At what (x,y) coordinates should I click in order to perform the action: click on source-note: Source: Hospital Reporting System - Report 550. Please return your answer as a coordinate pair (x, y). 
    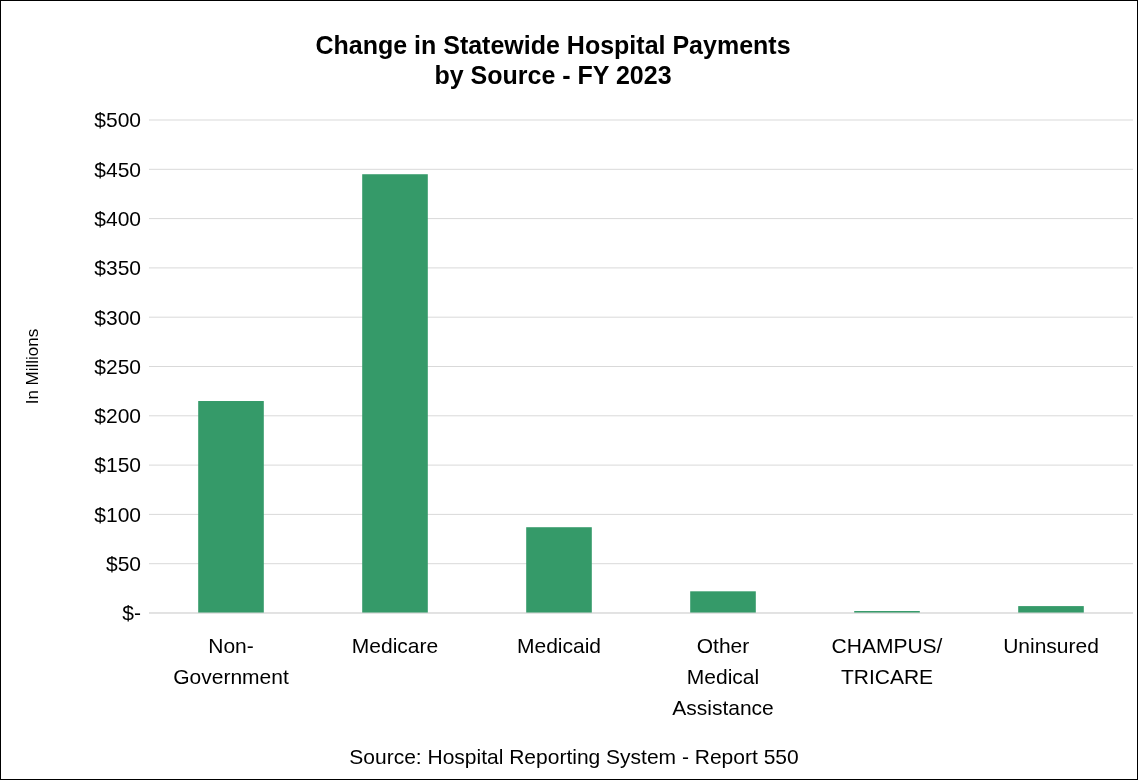
    Looking at the image, I should click on (574, 756).